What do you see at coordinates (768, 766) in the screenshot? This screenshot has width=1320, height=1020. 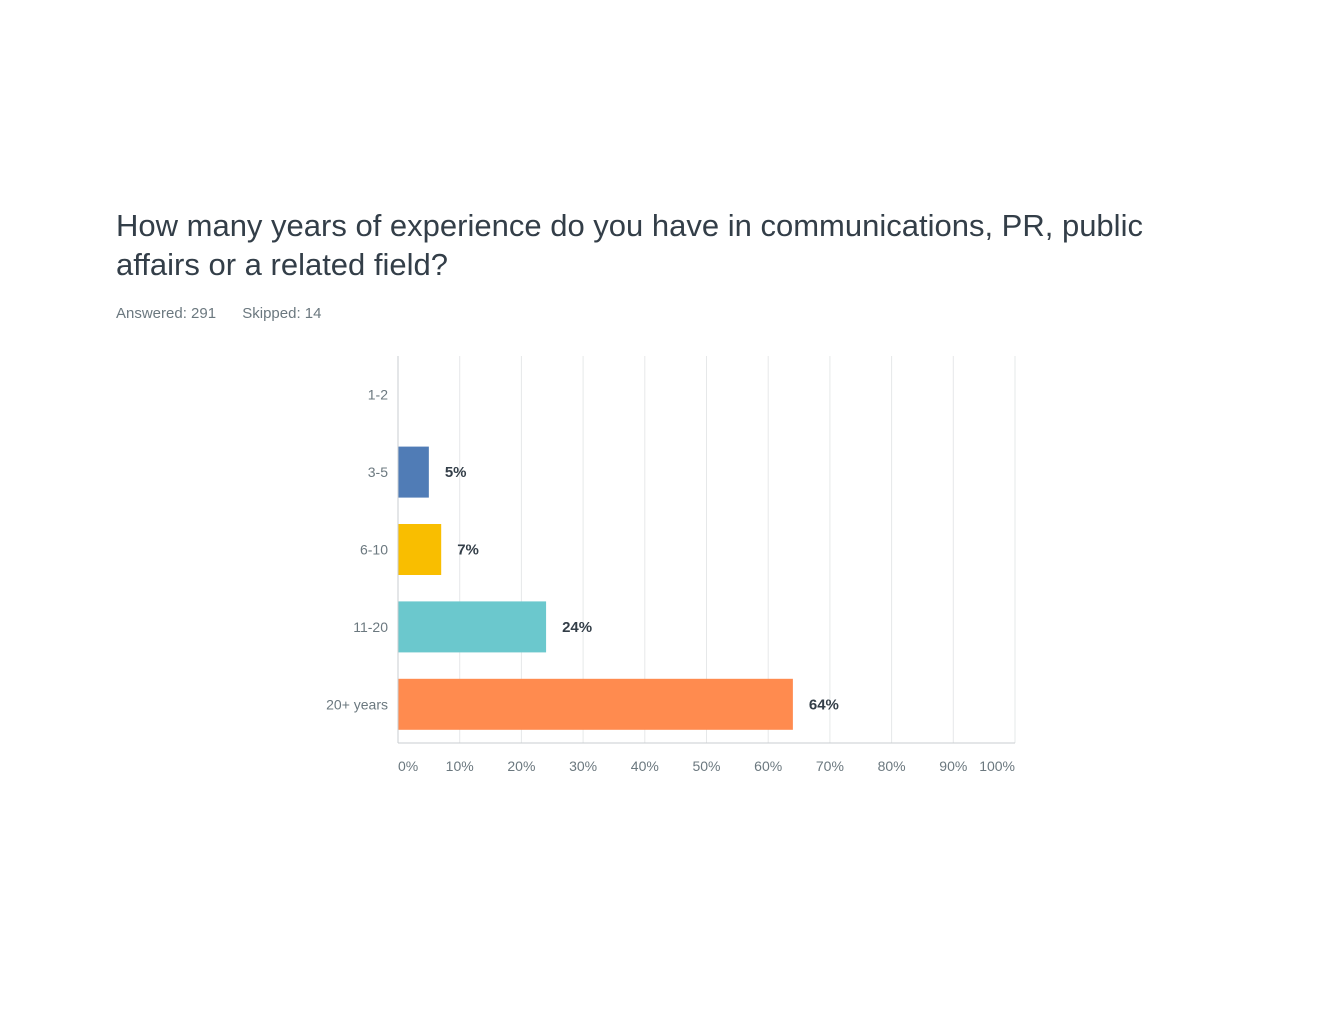 I see `x-tick-label: 60%` at bounding box center [768, 766].